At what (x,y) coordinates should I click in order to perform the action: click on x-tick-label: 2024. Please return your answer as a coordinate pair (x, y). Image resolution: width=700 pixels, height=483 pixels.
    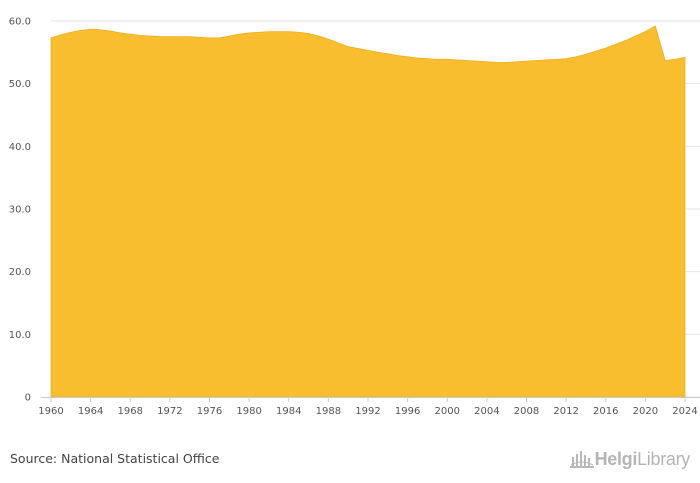
    Looking at the image, I should click on (684, 411).